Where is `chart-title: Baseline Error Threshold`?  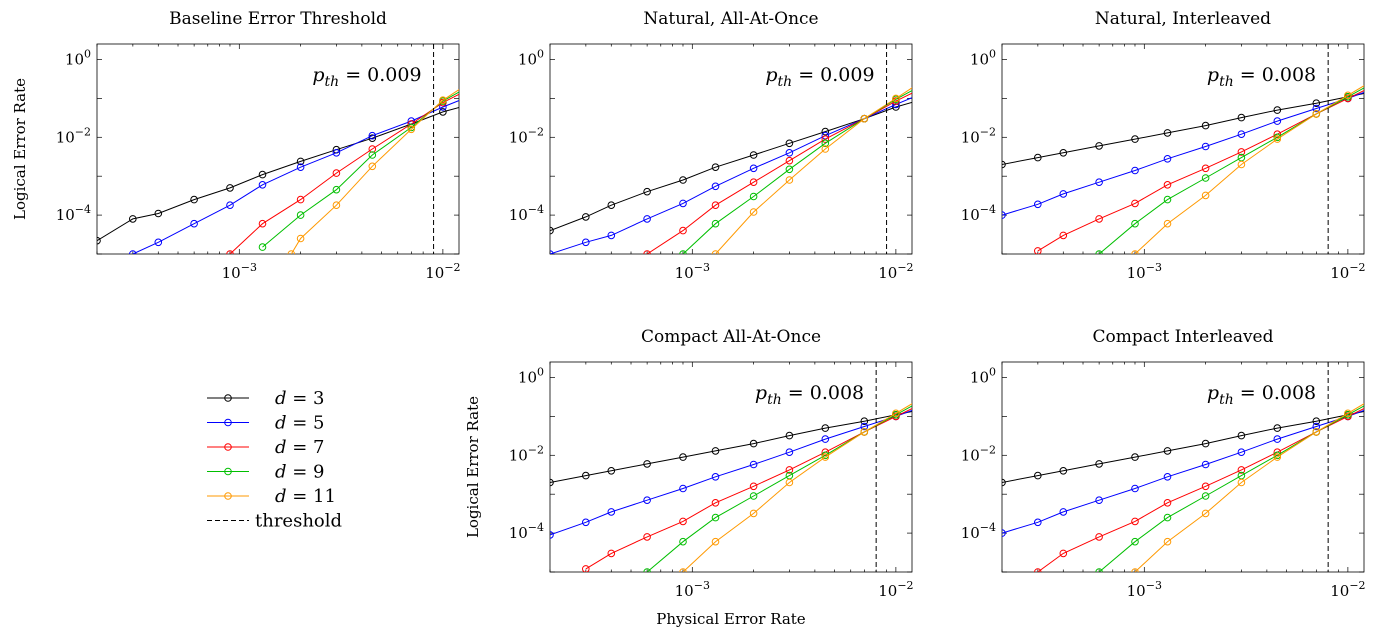
chart-title: Baseline Error Threshold is located at coordinates (278, 19).